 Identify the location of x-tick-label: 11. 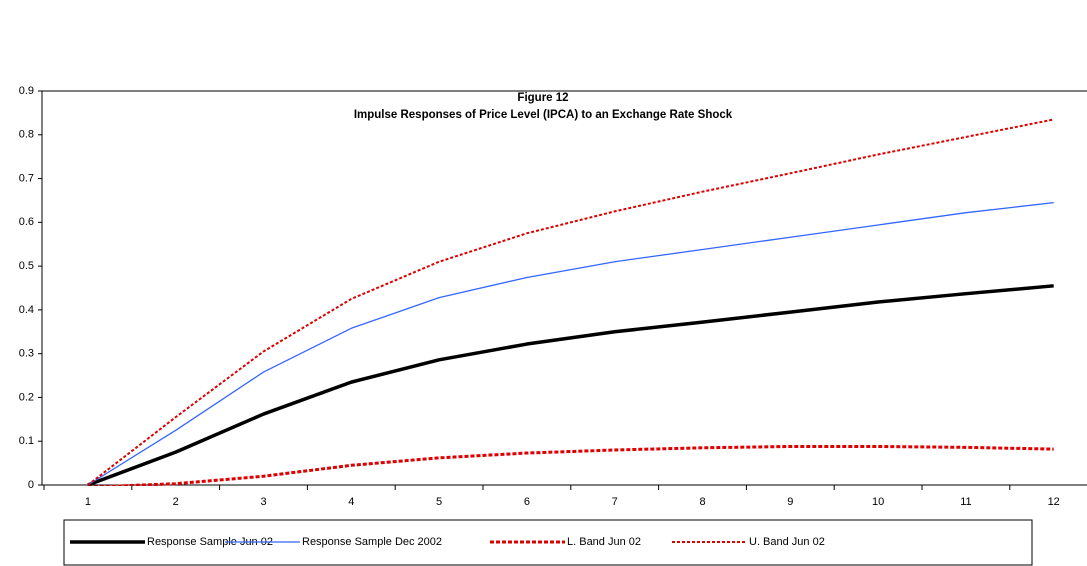
(965, 502).